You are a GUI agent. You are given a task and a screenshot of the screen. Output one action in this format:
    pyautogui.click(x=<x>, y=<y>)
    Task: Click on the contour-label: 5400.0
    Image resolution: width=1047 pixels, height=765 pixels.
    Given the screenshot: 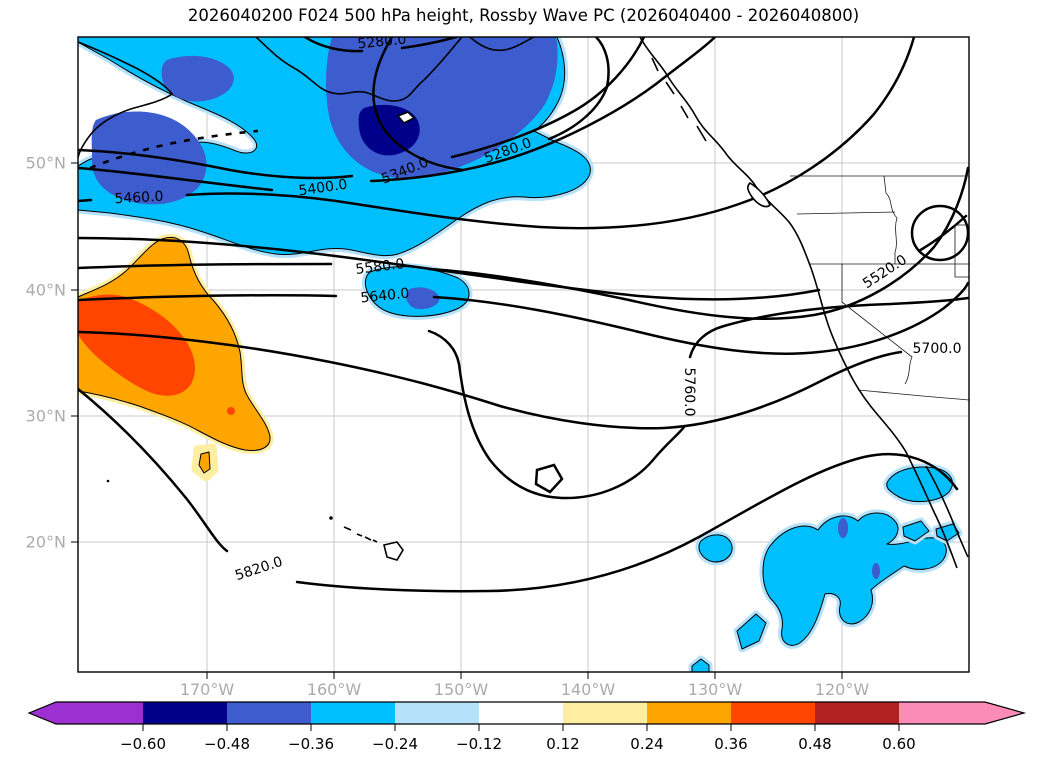 What is the action you would take?
    pyautogui.click(x=323, y=188)
    